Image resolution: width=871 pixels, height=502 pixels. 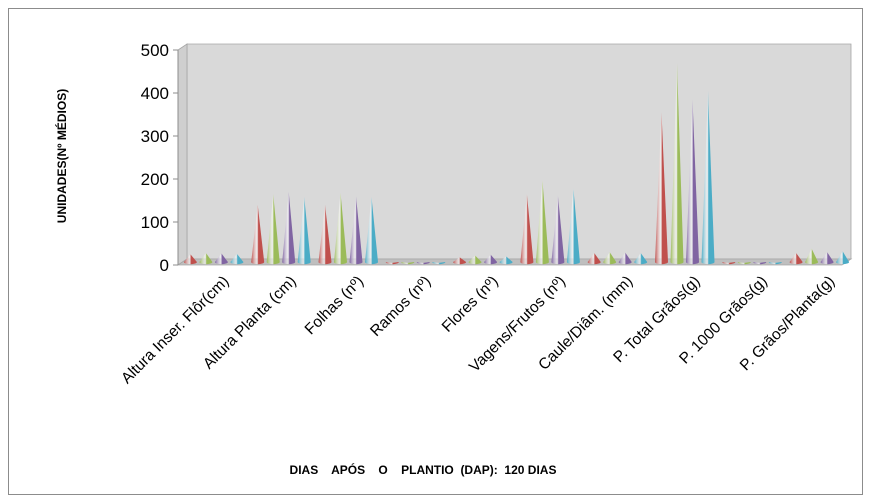 What do you see at coordinates (182, 154) in the screenshot?
I see `side-wall` at bounding box center [182, 154].